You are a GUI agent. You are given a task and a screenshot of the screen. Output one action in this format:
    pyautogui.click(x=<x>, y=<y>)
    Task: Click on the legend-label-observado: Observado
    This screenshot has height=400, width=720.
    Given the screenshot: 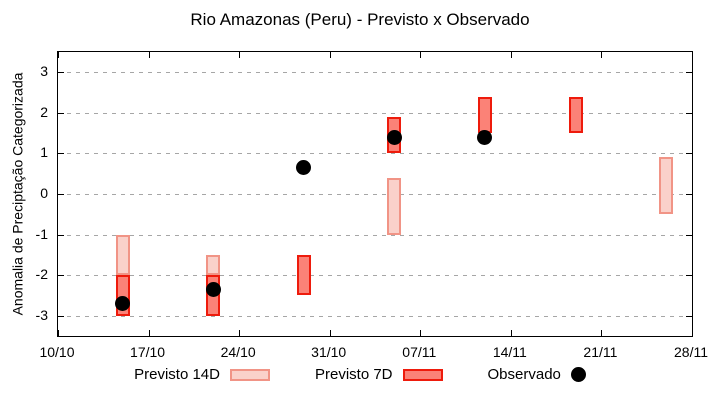 What is the action you would take?
    pyautogui.click(x=524, y=374)
    